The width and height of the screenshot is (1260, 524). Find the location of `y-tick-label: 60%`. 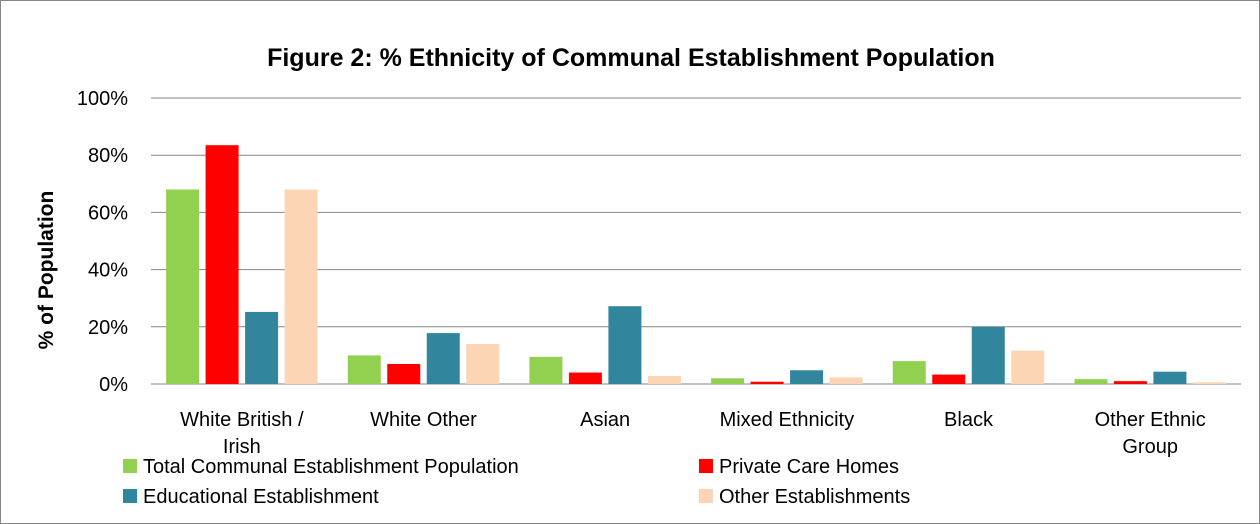

y-tick-label: 60% is located at coordinates (108, 213).